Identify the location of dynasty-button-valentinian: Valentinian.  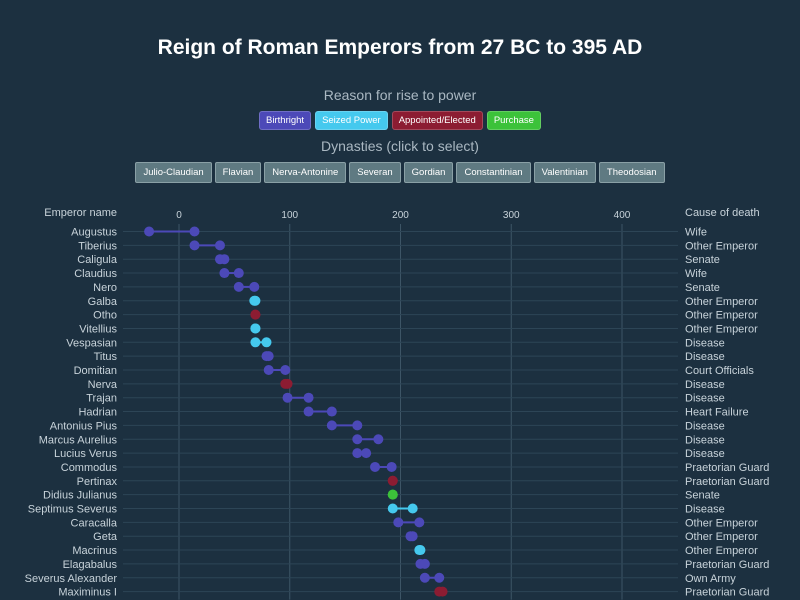
(564, 172).